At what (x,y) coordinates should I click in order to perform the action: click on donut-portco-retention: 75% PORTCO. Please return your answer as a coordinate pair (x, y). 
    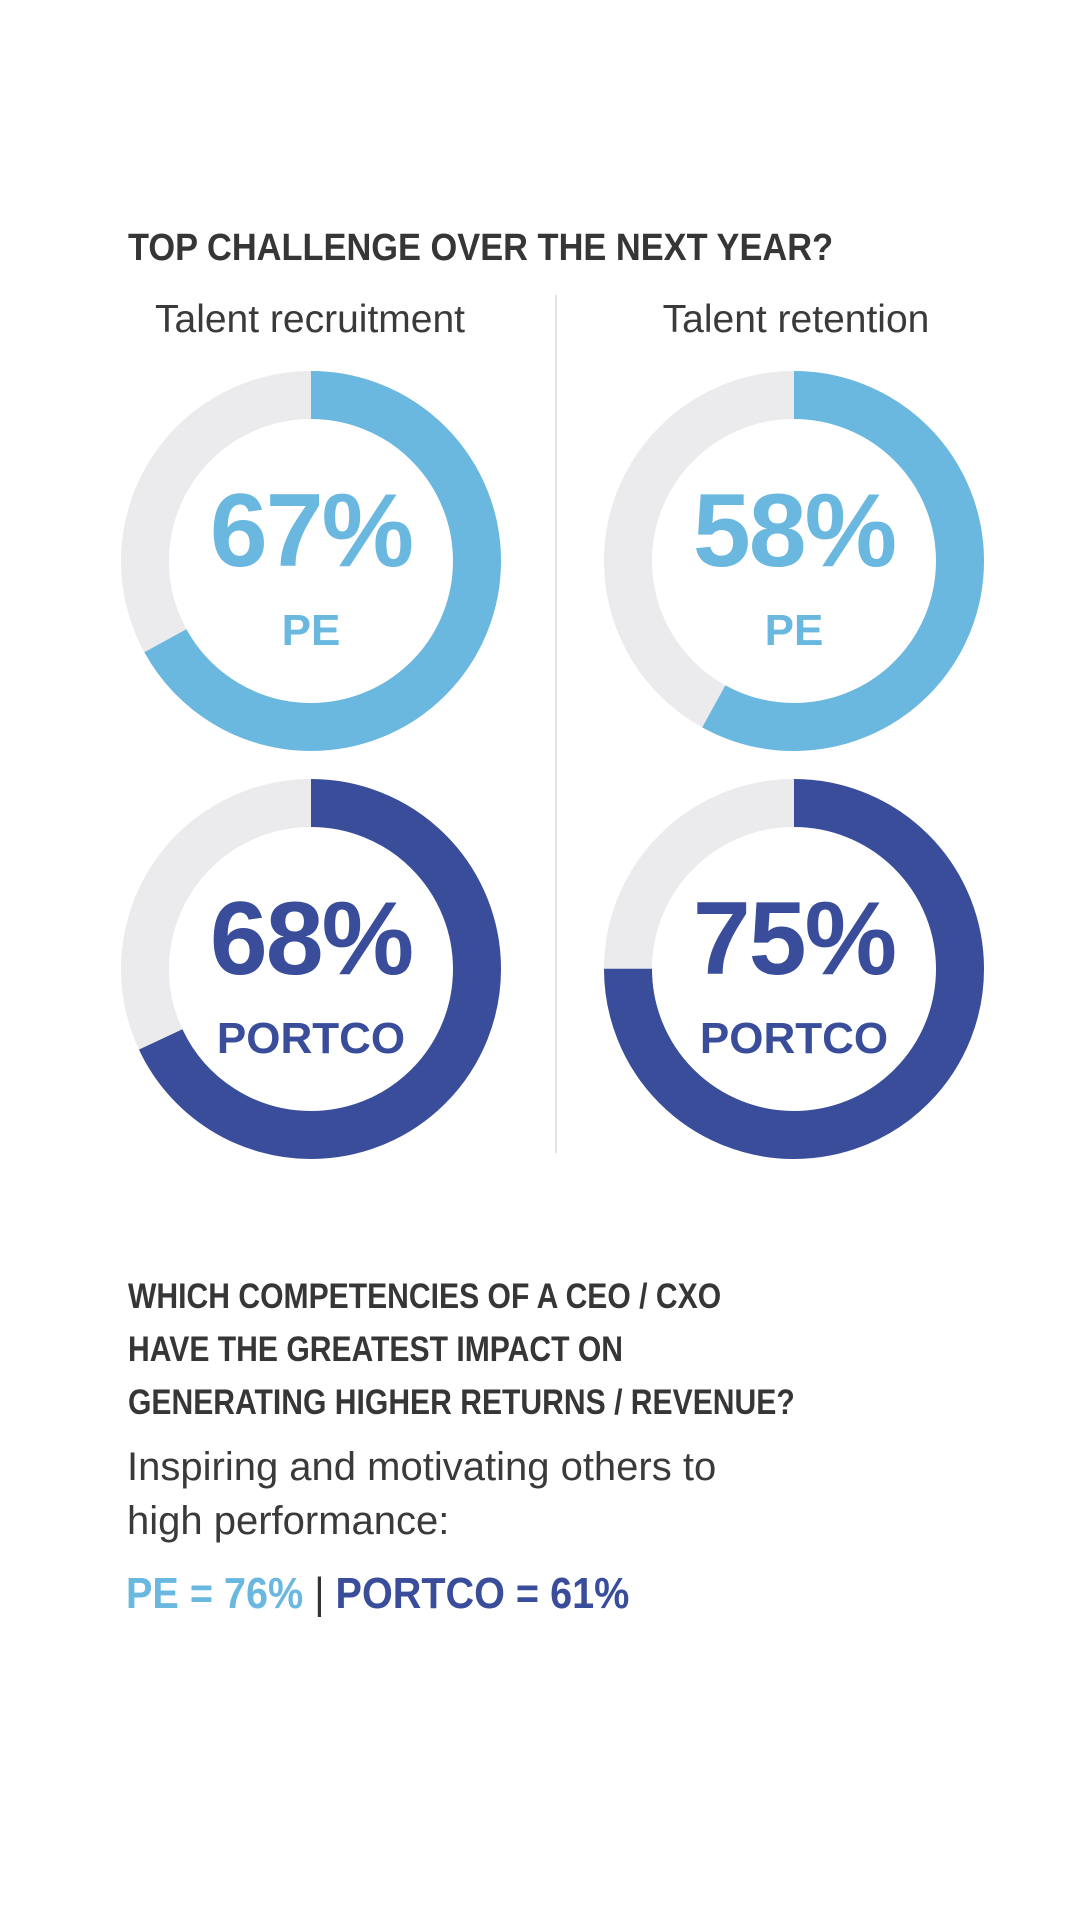
    Looking at the image, I should click on (794, 969).